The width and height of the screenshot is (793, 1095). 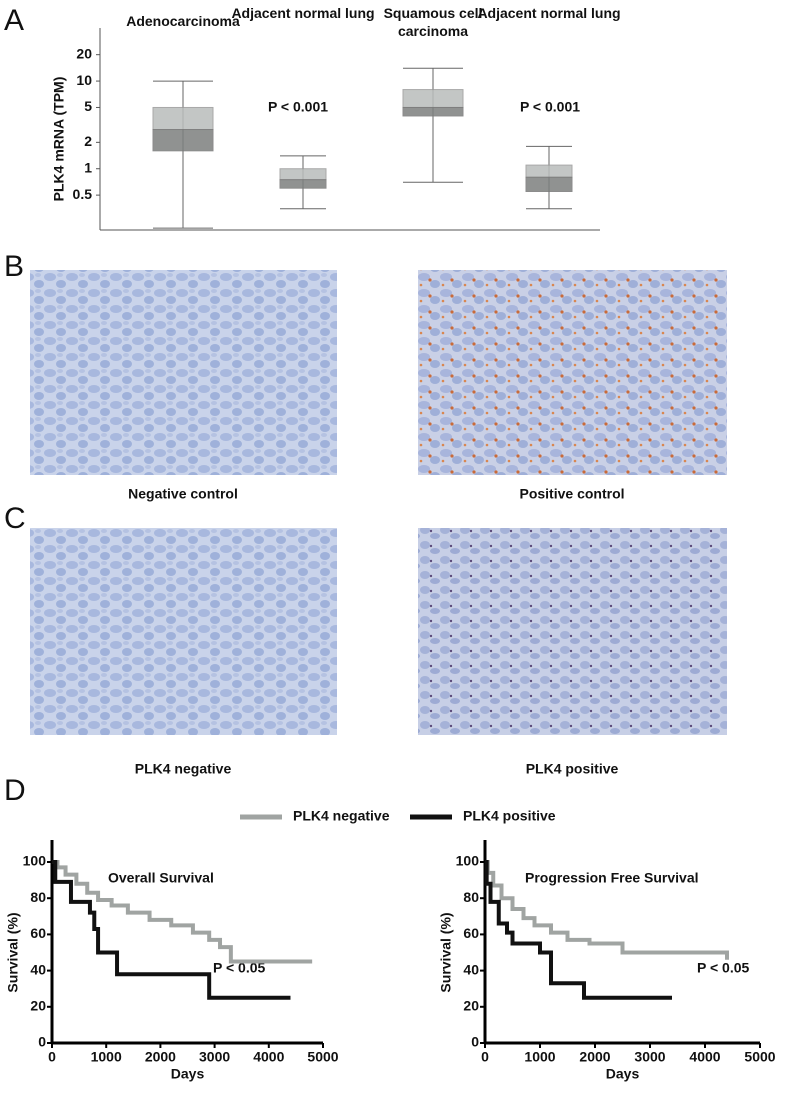 I want to click on y-tick-label: 10, so click(x=84, y=80).